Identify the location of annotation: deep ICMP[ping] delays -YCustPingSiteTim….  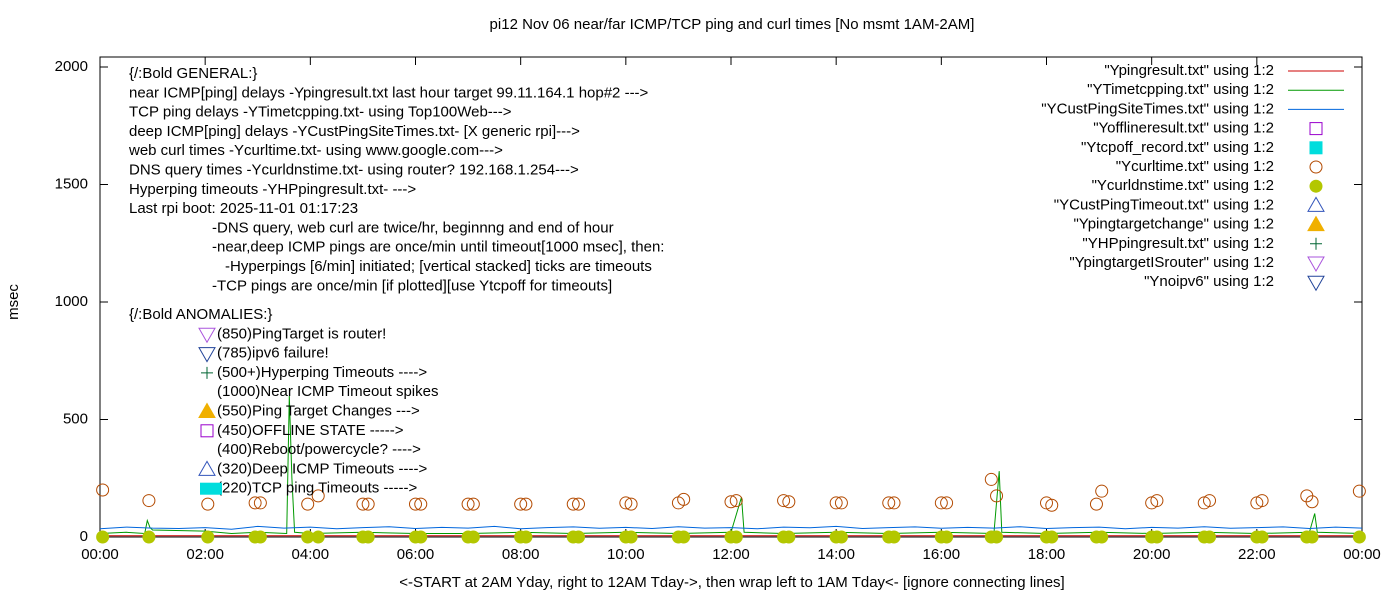
(354, 131).